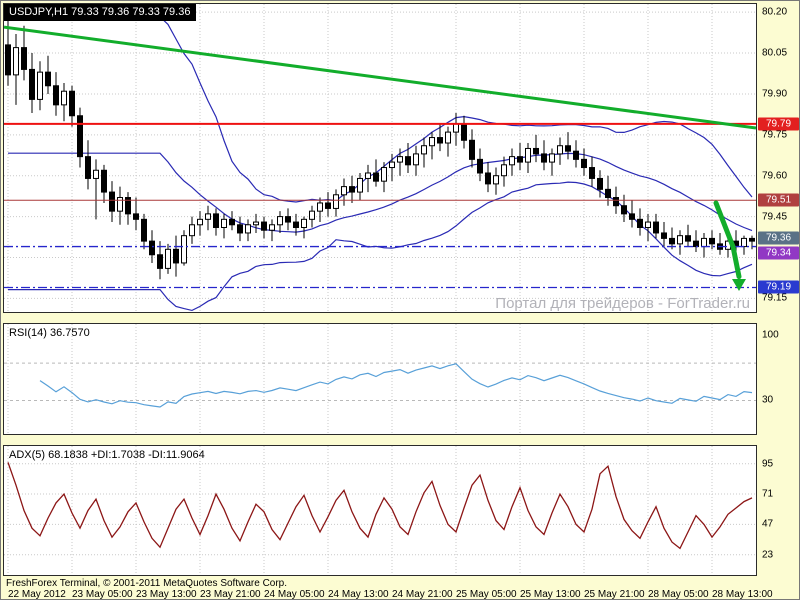 The height and width of the screenshot is (600, 800). Describe the element at coordinates (622, 303) in the screenshot. I see `watermark: Портал для трейдеров - ForTrader.ru` at that location.